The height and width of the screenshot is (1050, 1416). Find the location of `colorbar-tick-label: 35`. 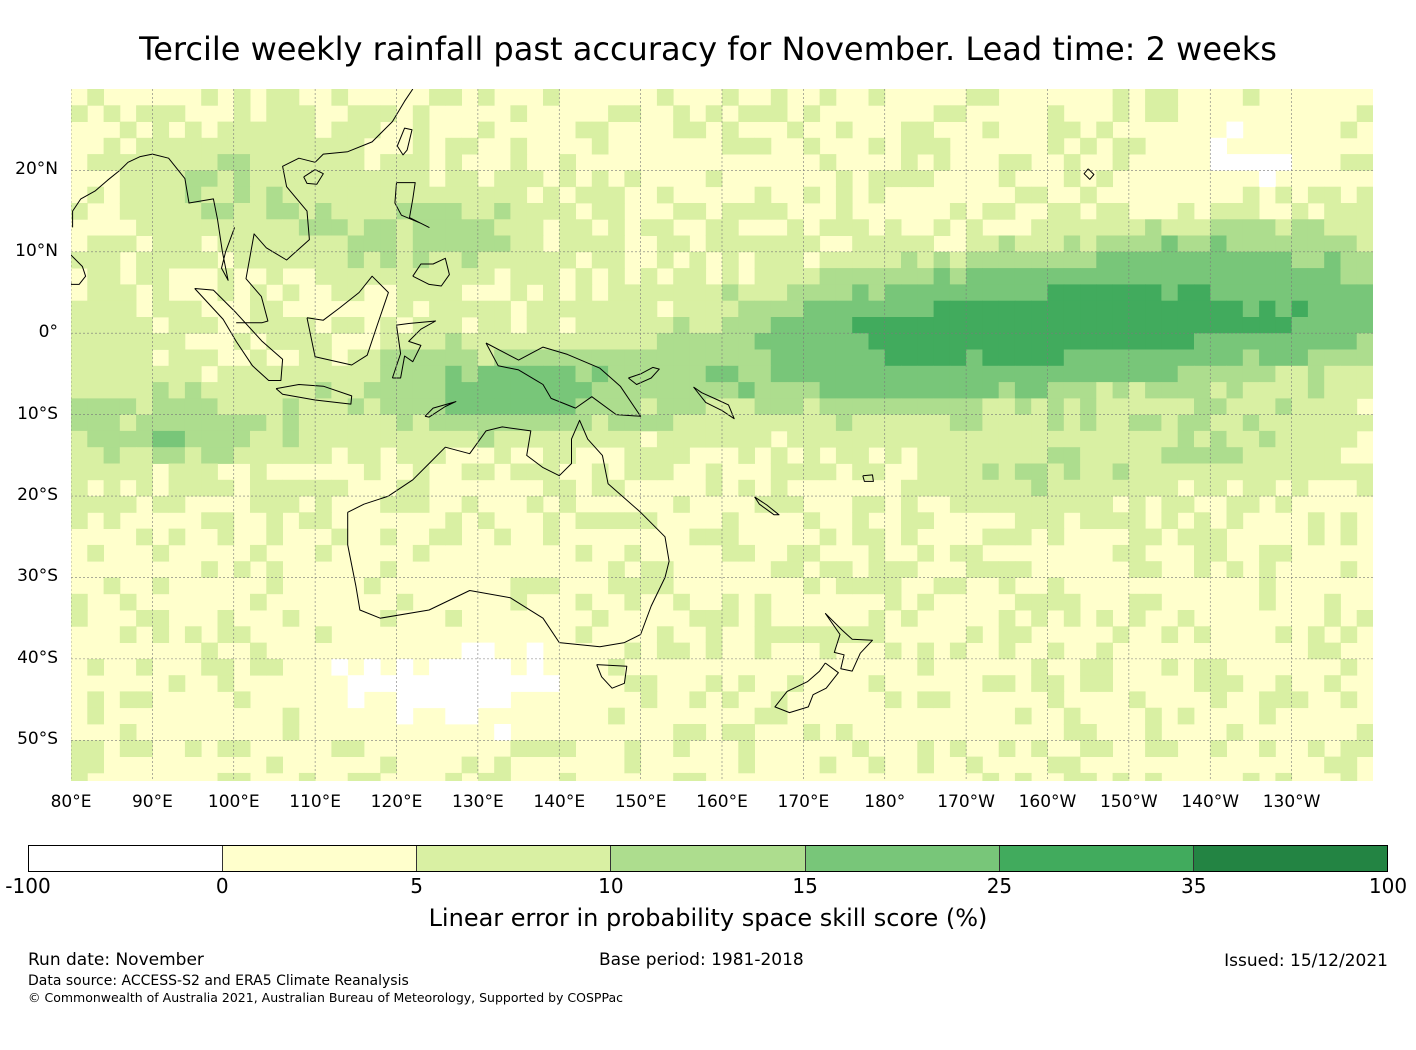

colorbar-tick-label: 35 is located at coordinates (1193, 886).